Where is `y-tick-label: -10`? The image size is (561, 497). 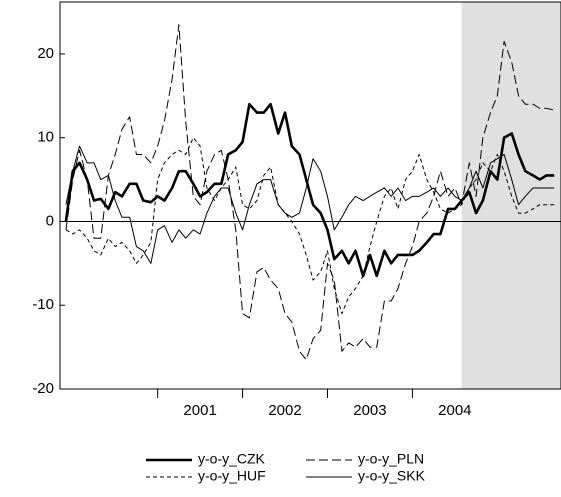 y-tick-label: -10 is located at coordinates (43, 304).